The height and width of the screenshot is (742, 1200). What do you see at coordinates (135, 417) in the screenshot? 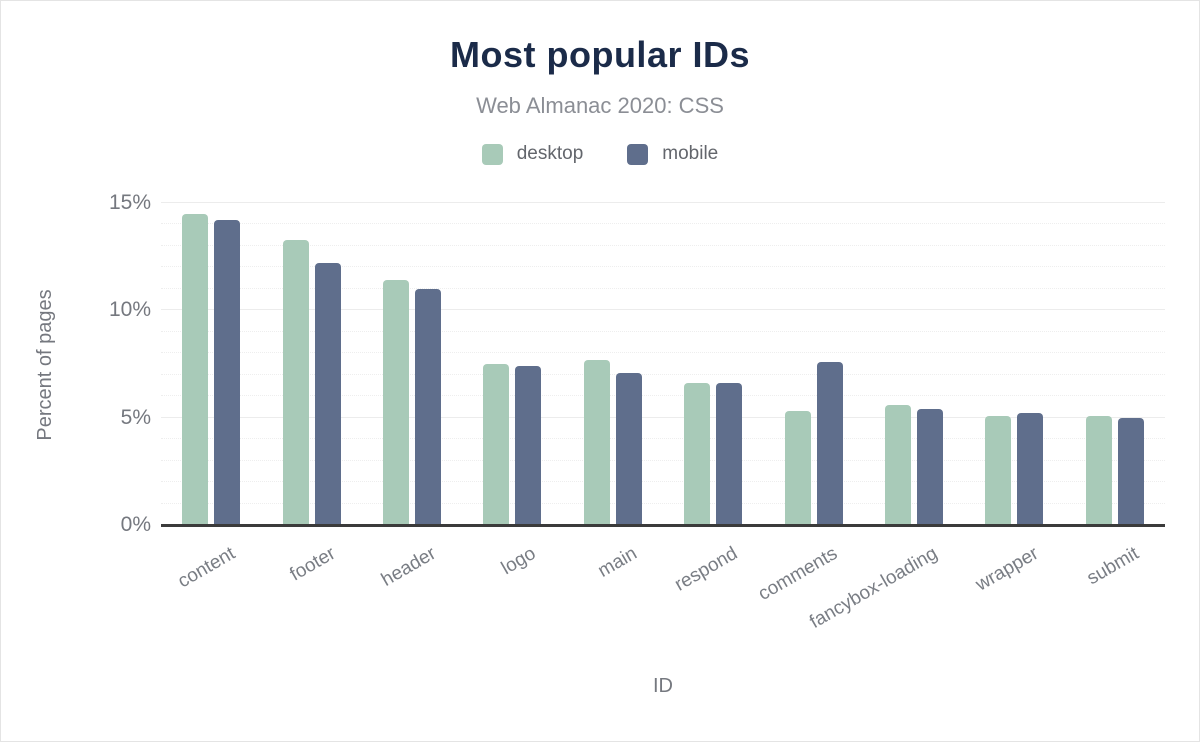
I see `y-tick-label: 5%` at bounding box center [135, 417].